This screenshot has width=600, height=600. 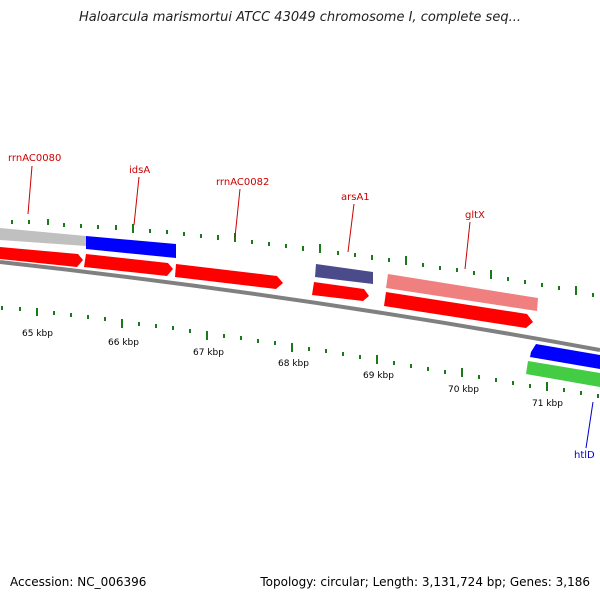 I want to click on gene-label-htlD: htlD, so click(x=584, y=455).